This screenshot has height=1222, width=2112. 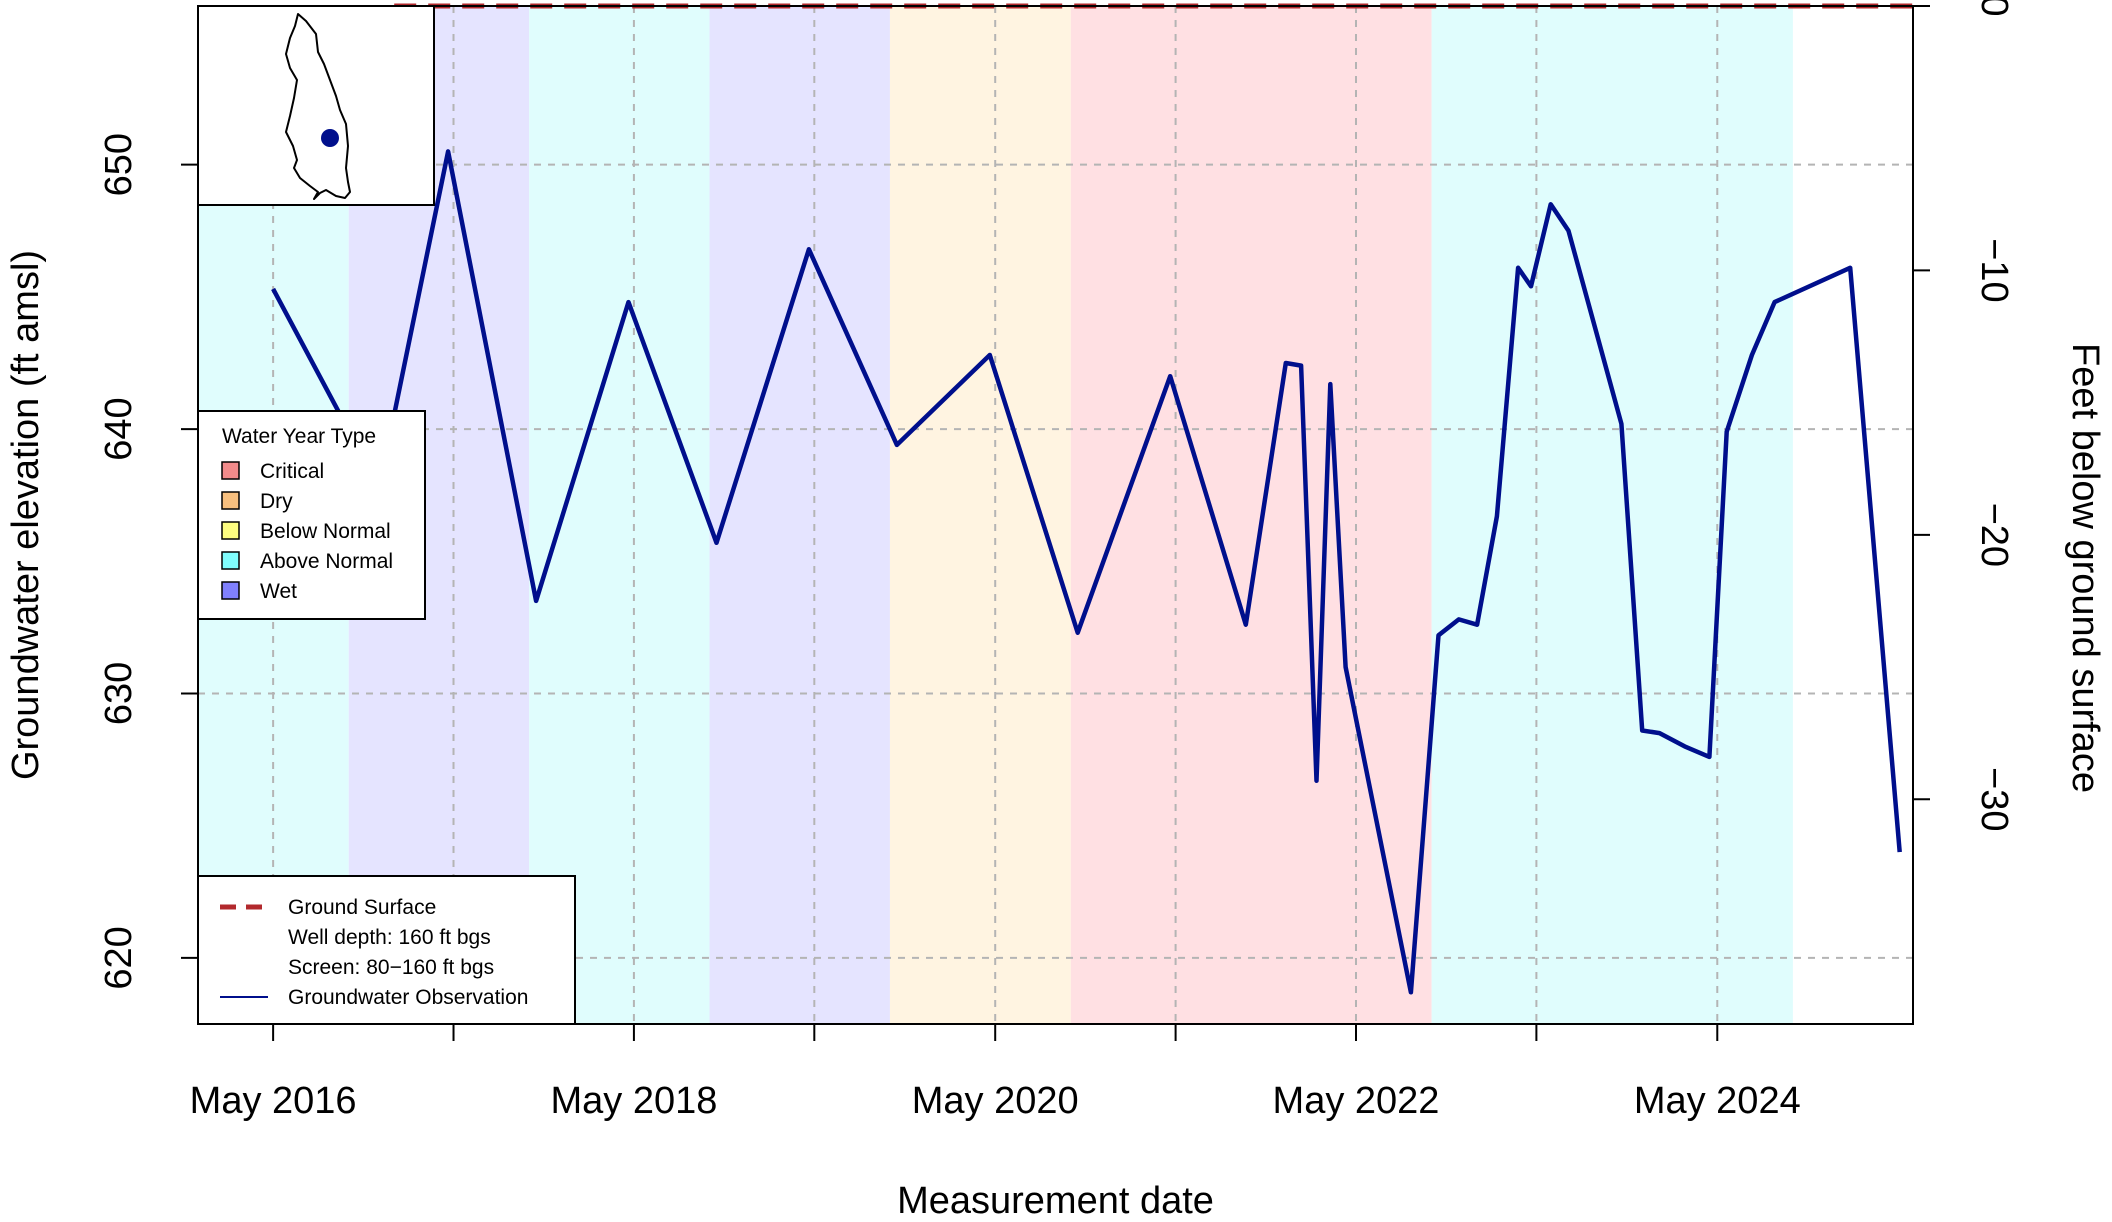 What do you see at coordinates (1994, 535) in the screenshot?
I see `y-right-tick-label: −20` at bounding box center [1994, 535].